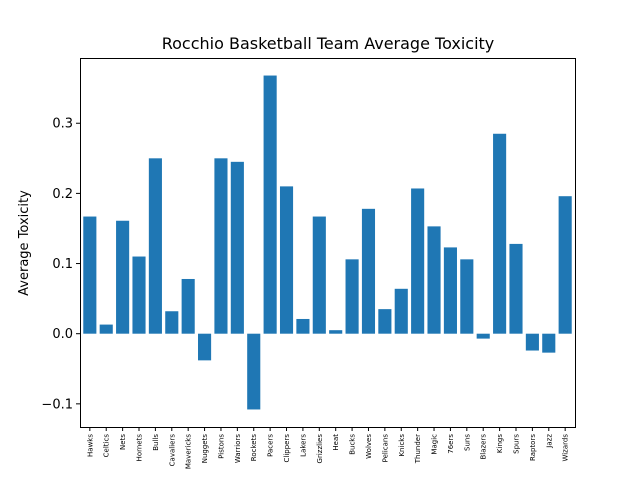 The height and width of the screenshot is (480, 640). What do you see at coordinates (516, 444) in the screenshot?
I see `x-tick-label-spurs: Spurs` at bounding box center [516, 444].